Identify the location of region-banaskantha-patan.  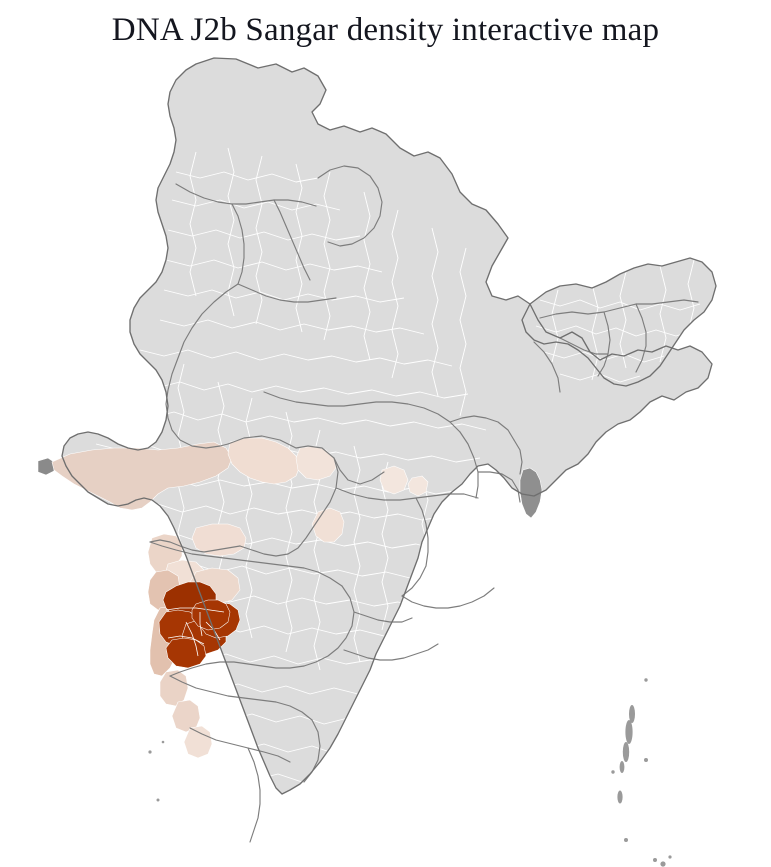
(264, 461).